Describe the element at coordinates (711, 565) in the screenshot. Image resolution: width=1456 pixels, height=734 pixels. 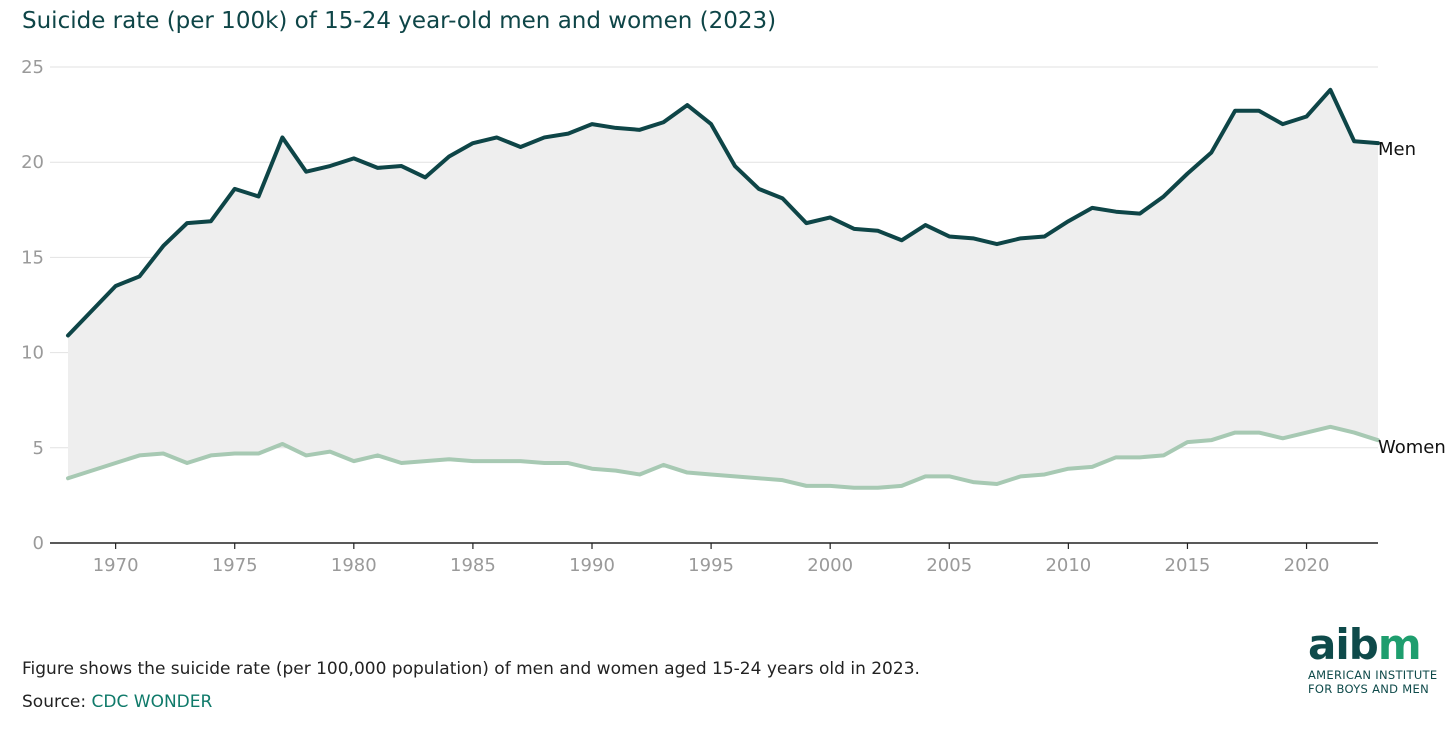
I see `x-tick-label: 1995` at that location.